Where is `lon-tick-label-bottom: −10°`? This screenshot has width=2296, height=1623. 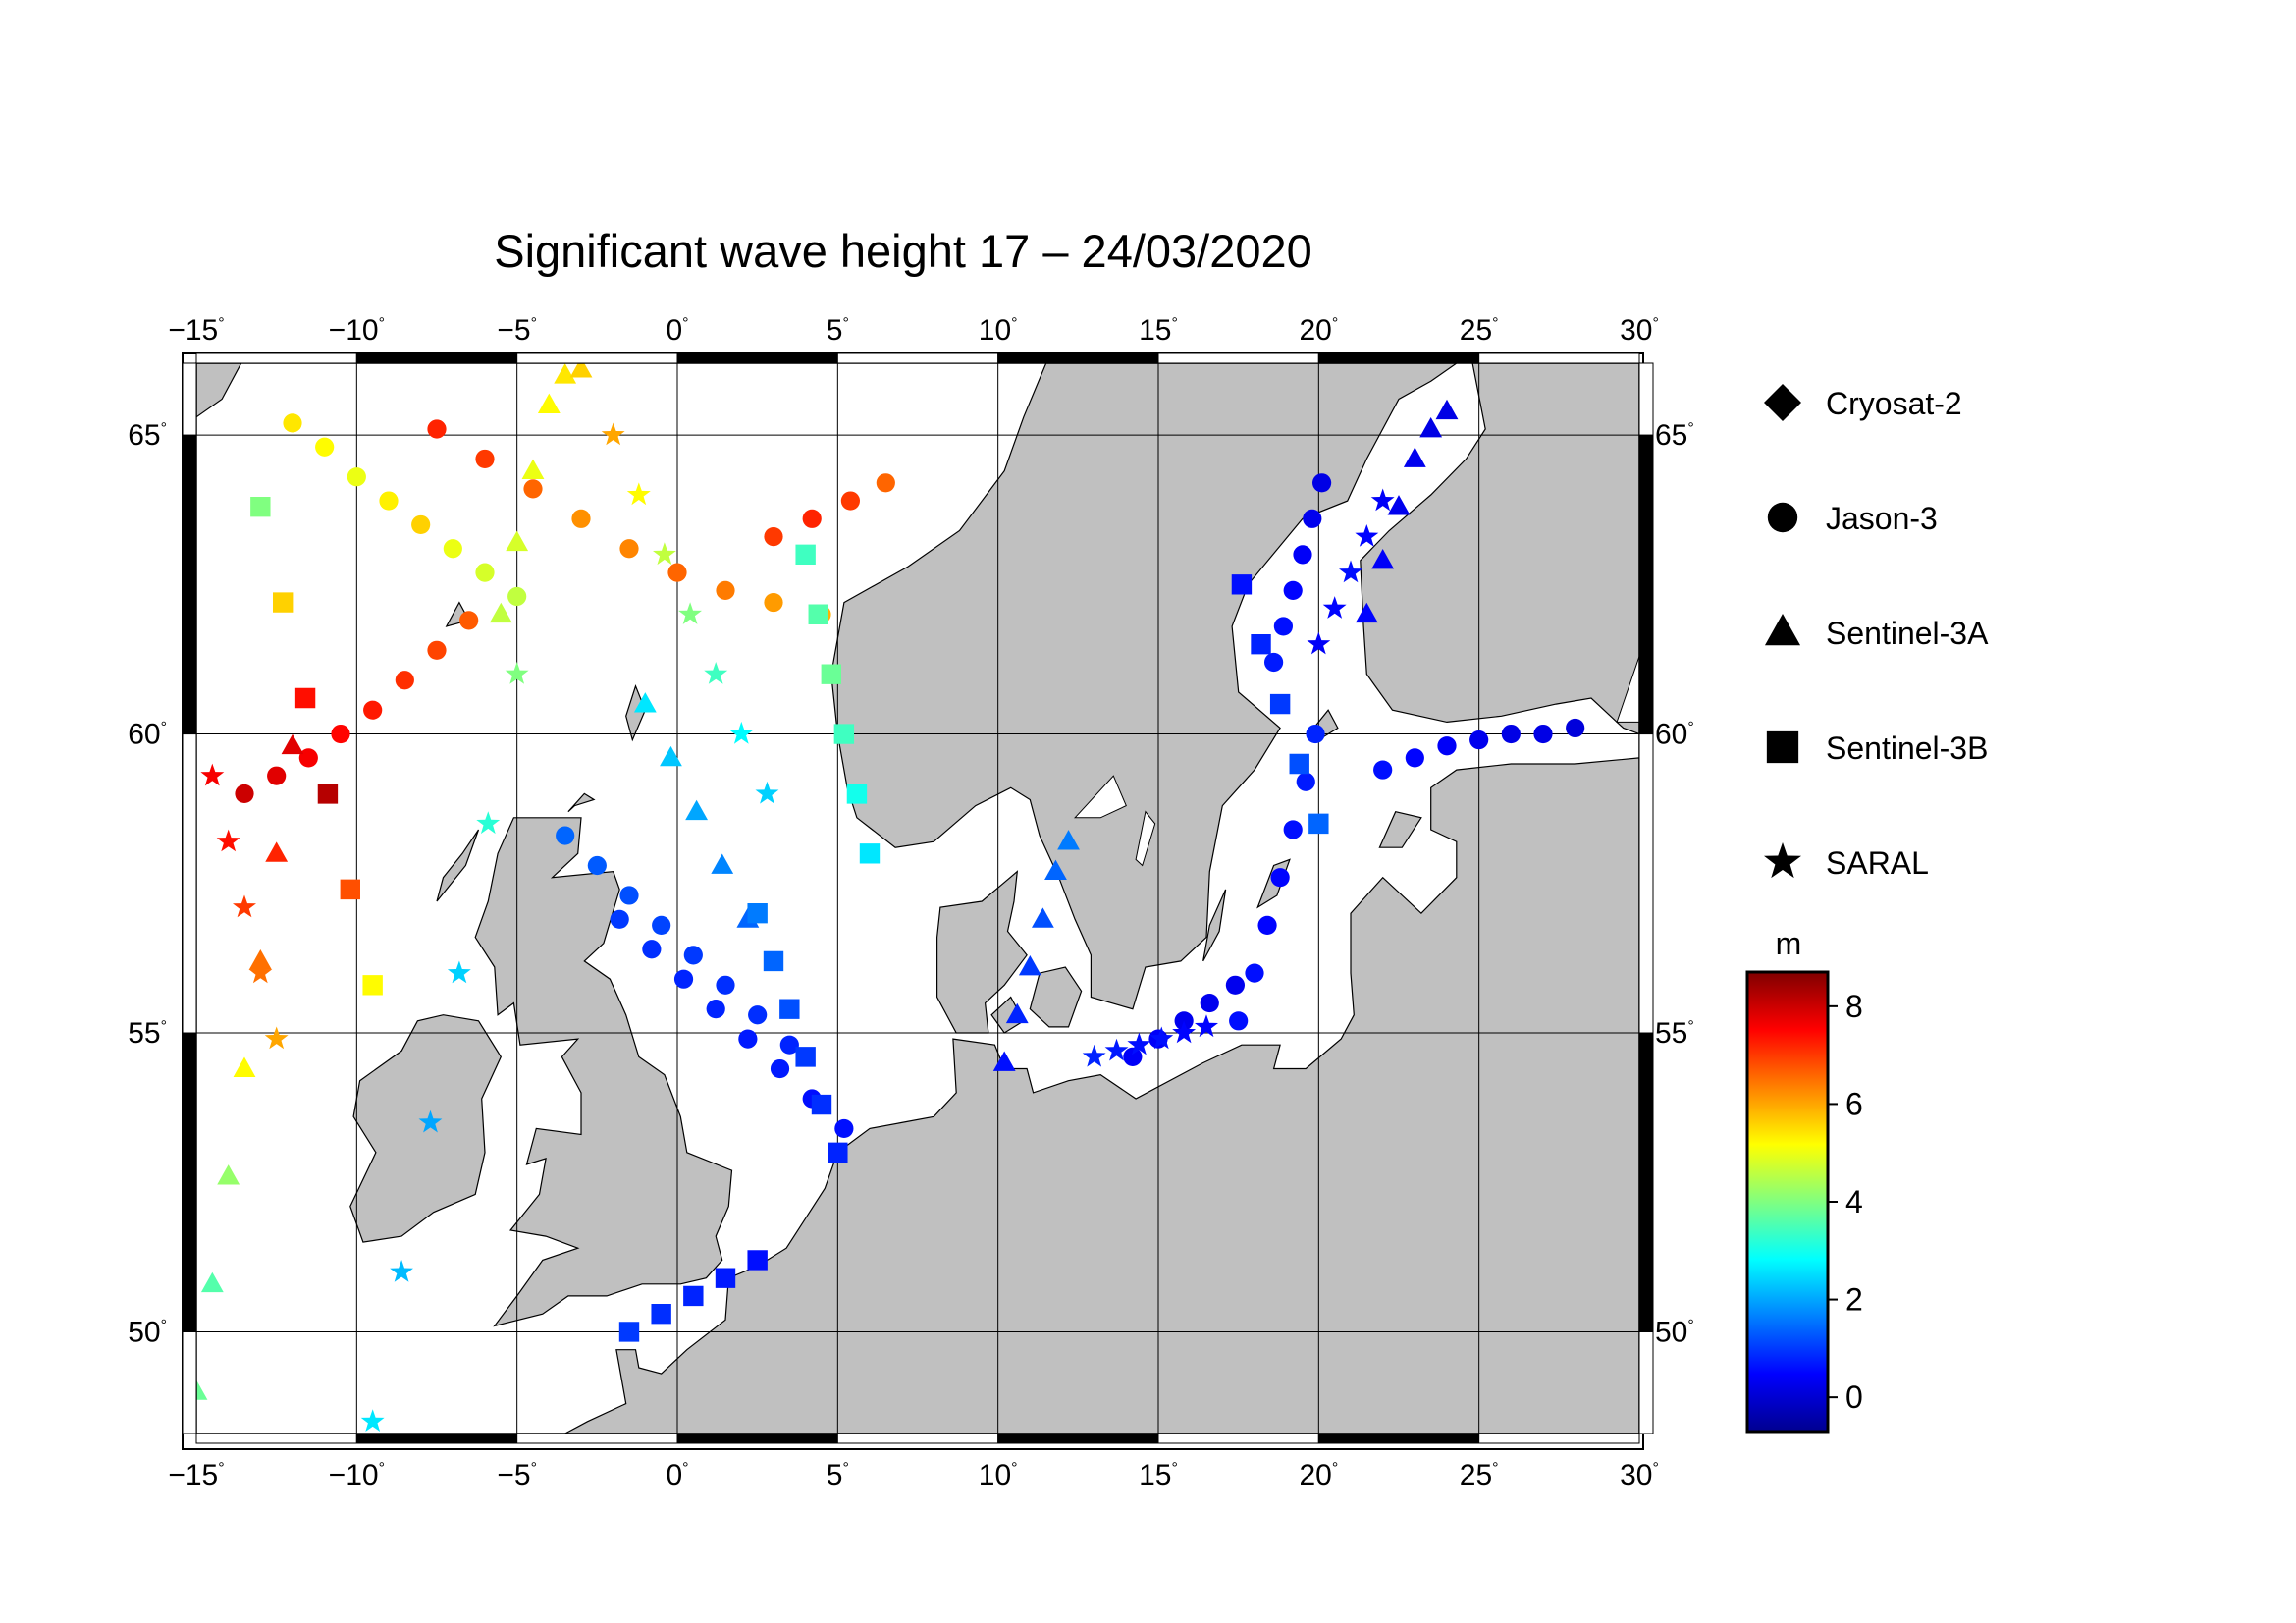 lon-tick-label-bottom: −10° is located at coordinates (357, 1475).